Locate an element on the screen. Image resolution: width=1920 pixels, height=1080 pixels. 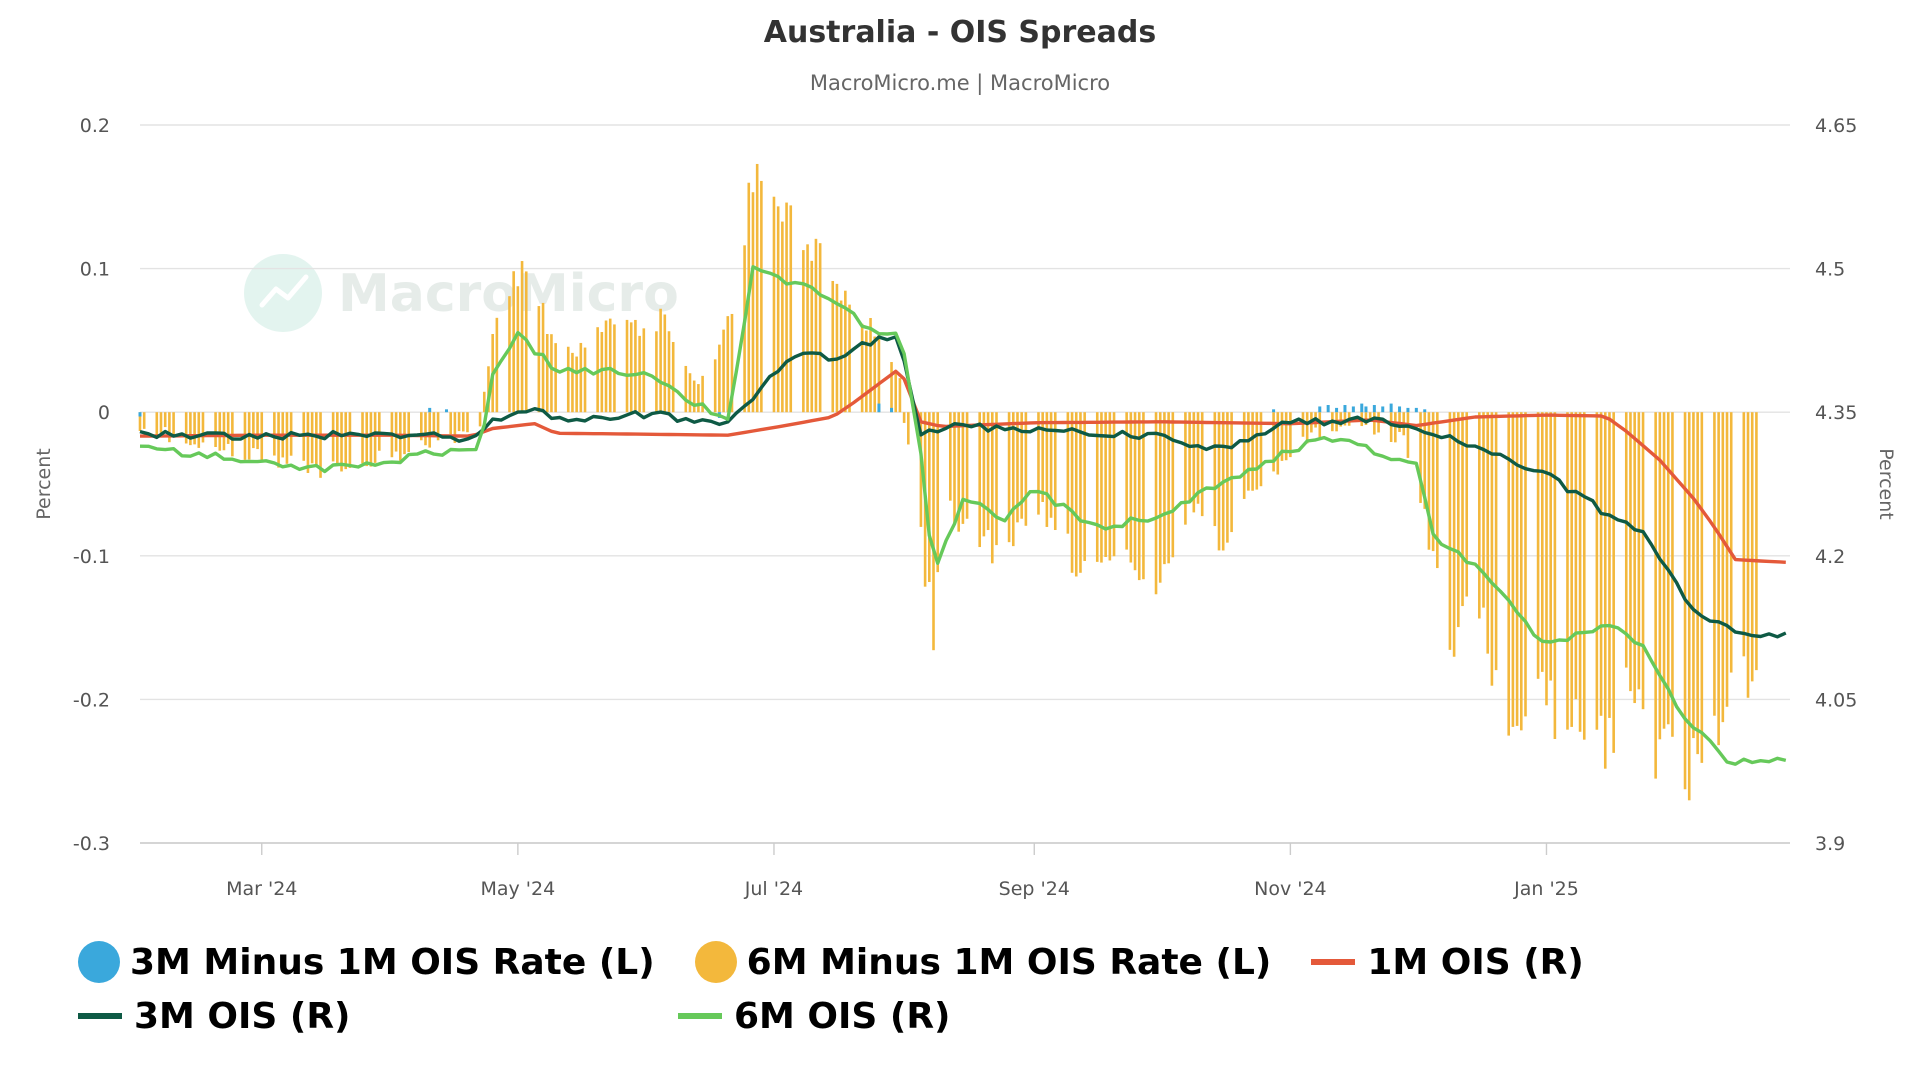
legend-item-3m-minus-1m: 3M Minus 1M OIS Rate (L) is located at coordinates (366, 962).